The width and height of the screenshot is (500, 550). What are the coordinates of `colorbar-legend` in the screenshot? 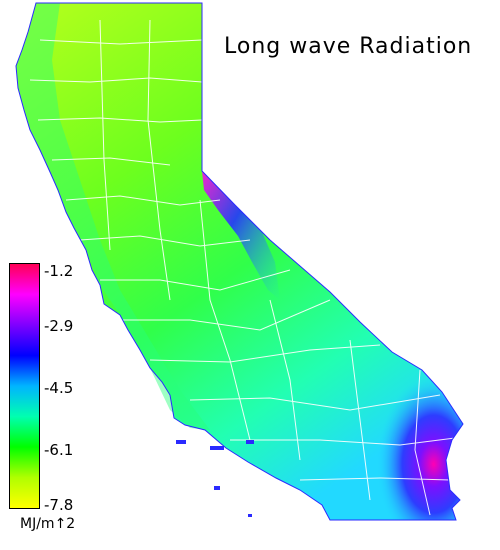 It's located at (24, 386).